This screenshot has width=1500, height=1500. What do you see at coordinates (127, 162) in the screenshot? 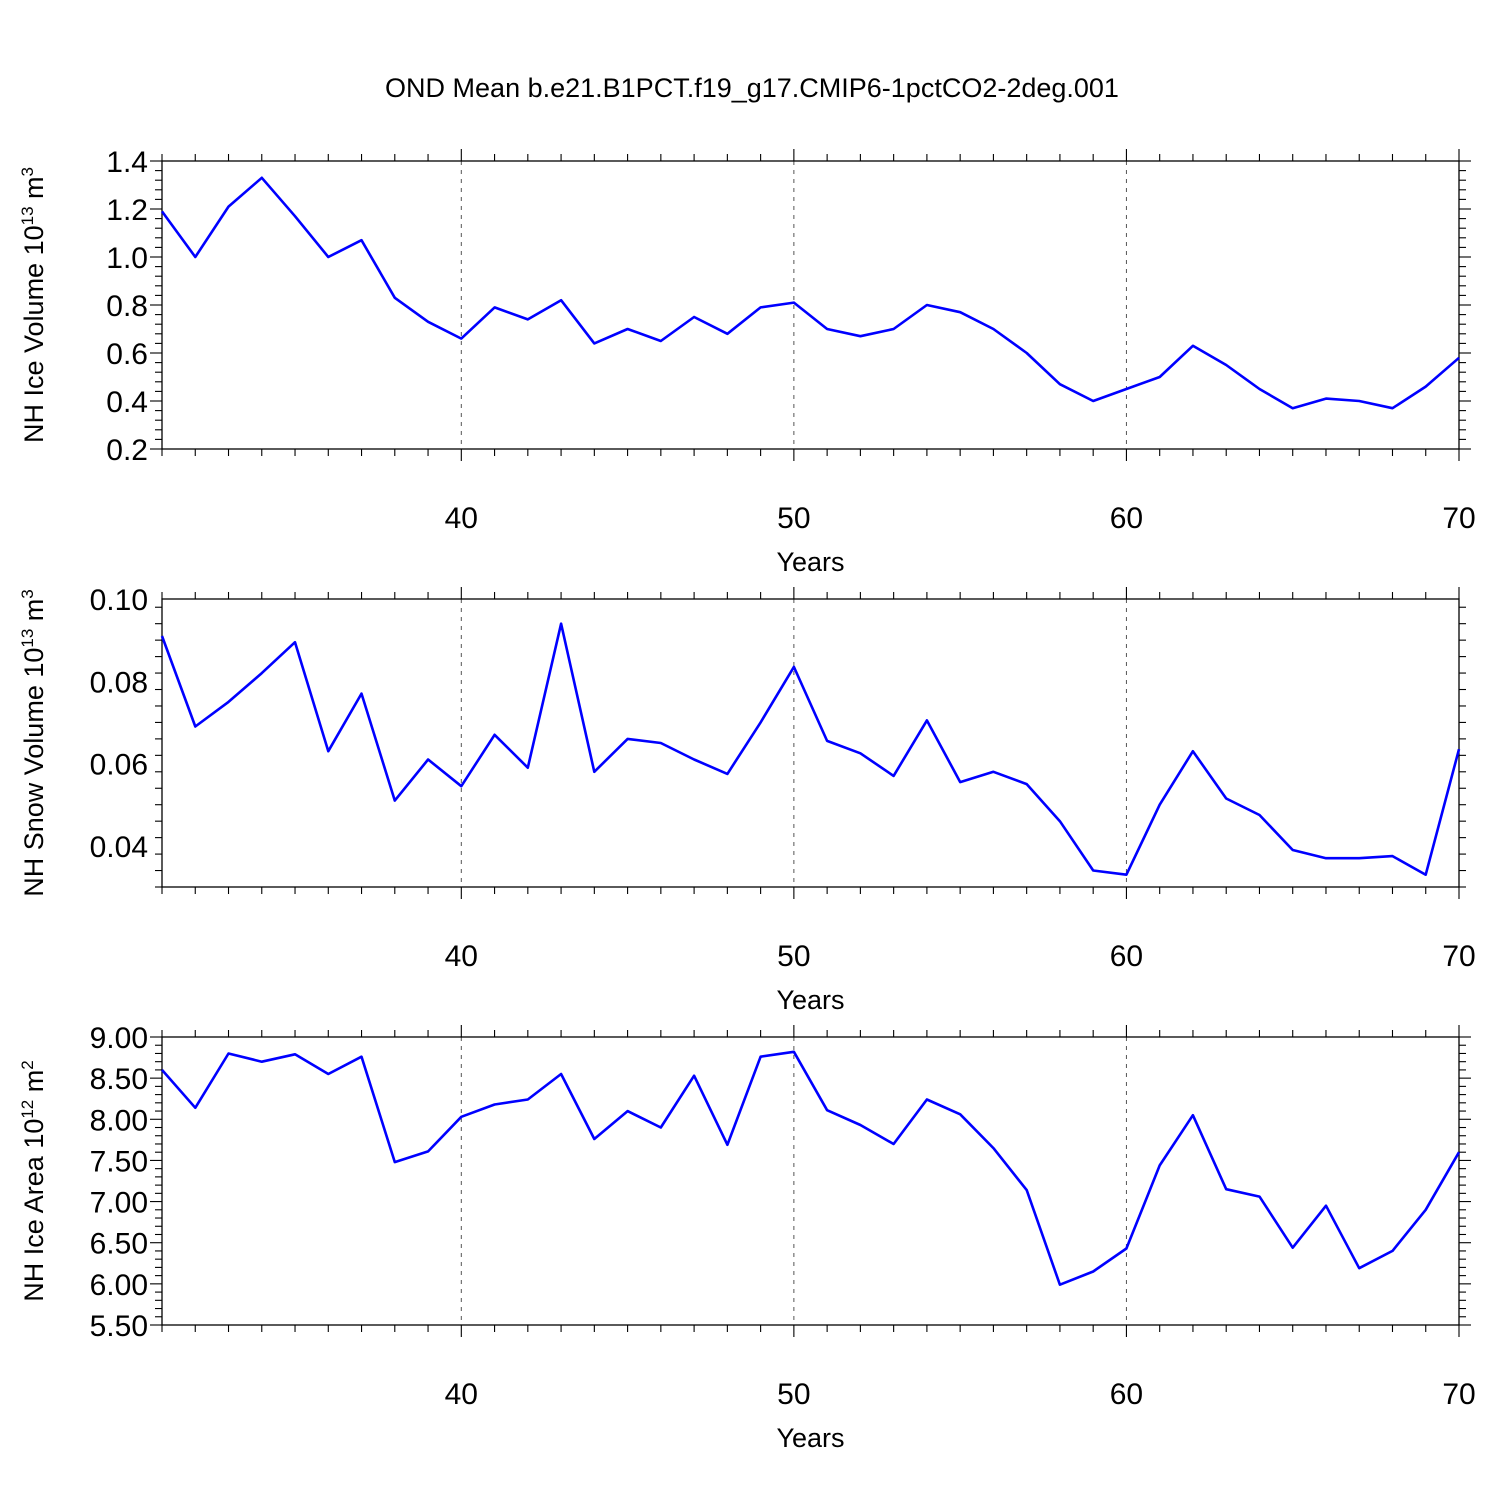
I see `ice-volume-ytick-label: 1.4` at bounding box center [127, 162].